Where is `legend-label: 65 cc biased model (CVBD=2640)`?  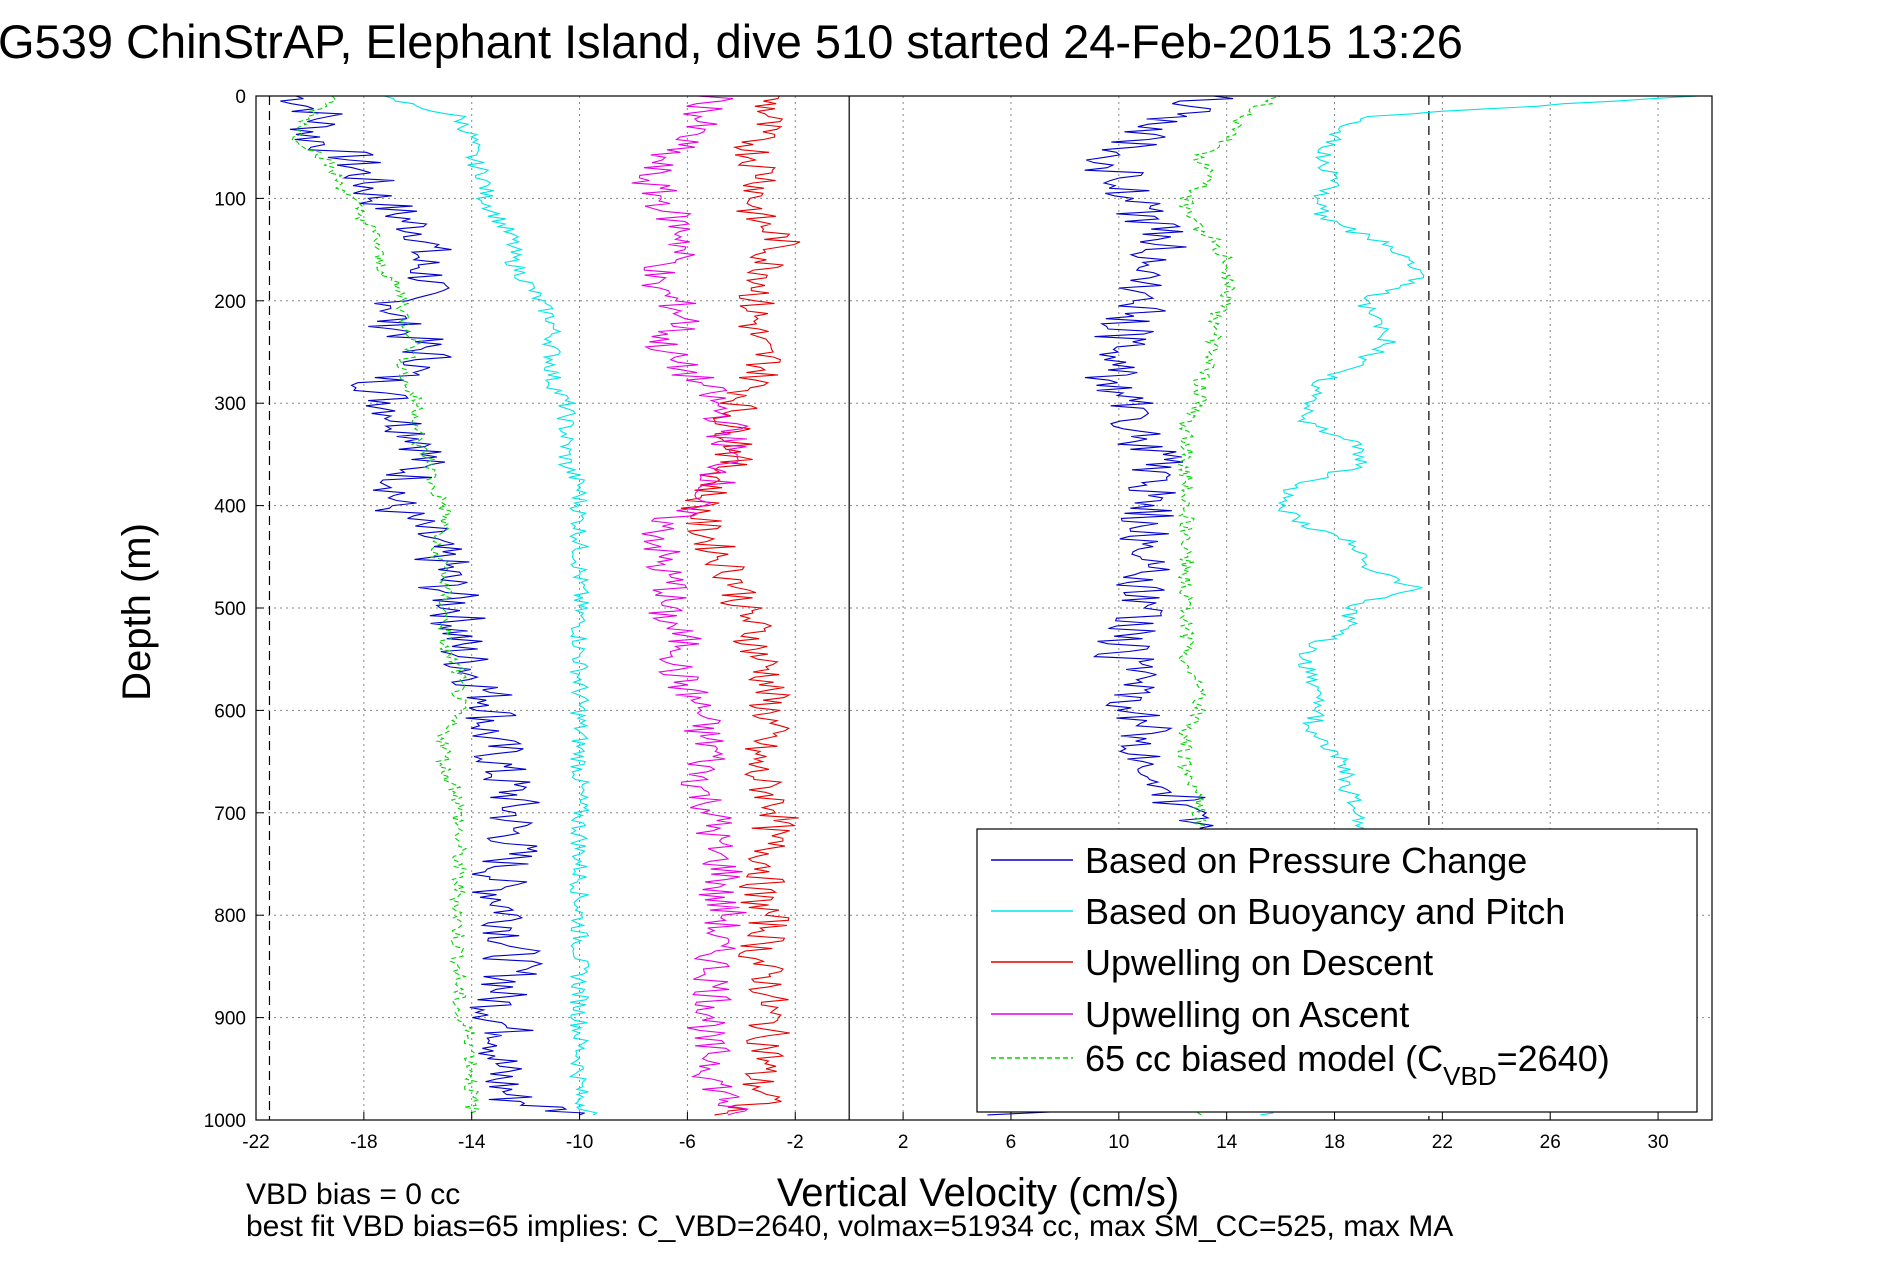
legend-label: 65 cc biased model (CVBD=2640) is located at coordinates (1347, 1064).